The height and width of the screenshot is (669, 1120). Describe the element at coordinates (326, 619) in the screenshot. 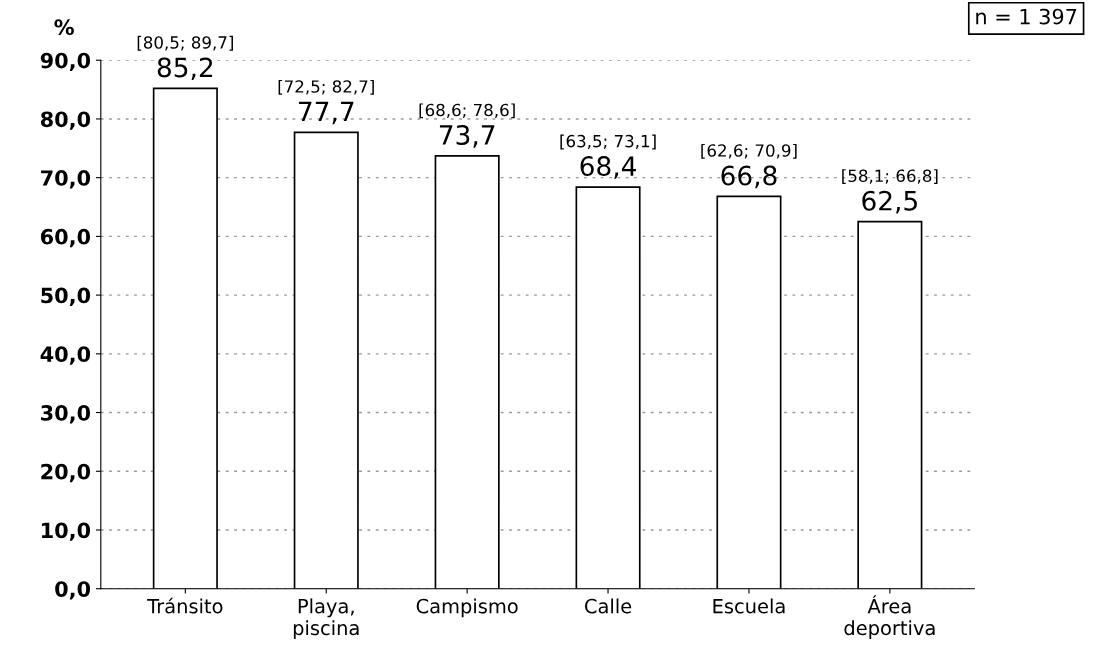

I see `x-tick-label: Playa, piscina` at that location.